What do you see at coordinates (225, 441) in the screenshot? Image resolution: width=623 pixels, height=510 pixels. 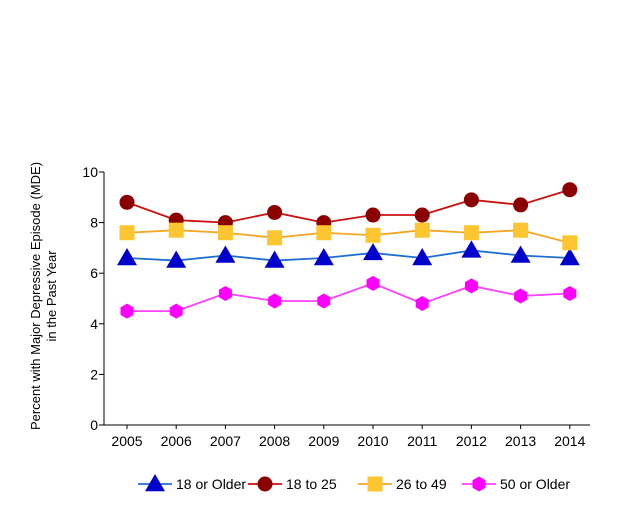 I see `x-tick-label: 2007` at bounding box center [225, 441].